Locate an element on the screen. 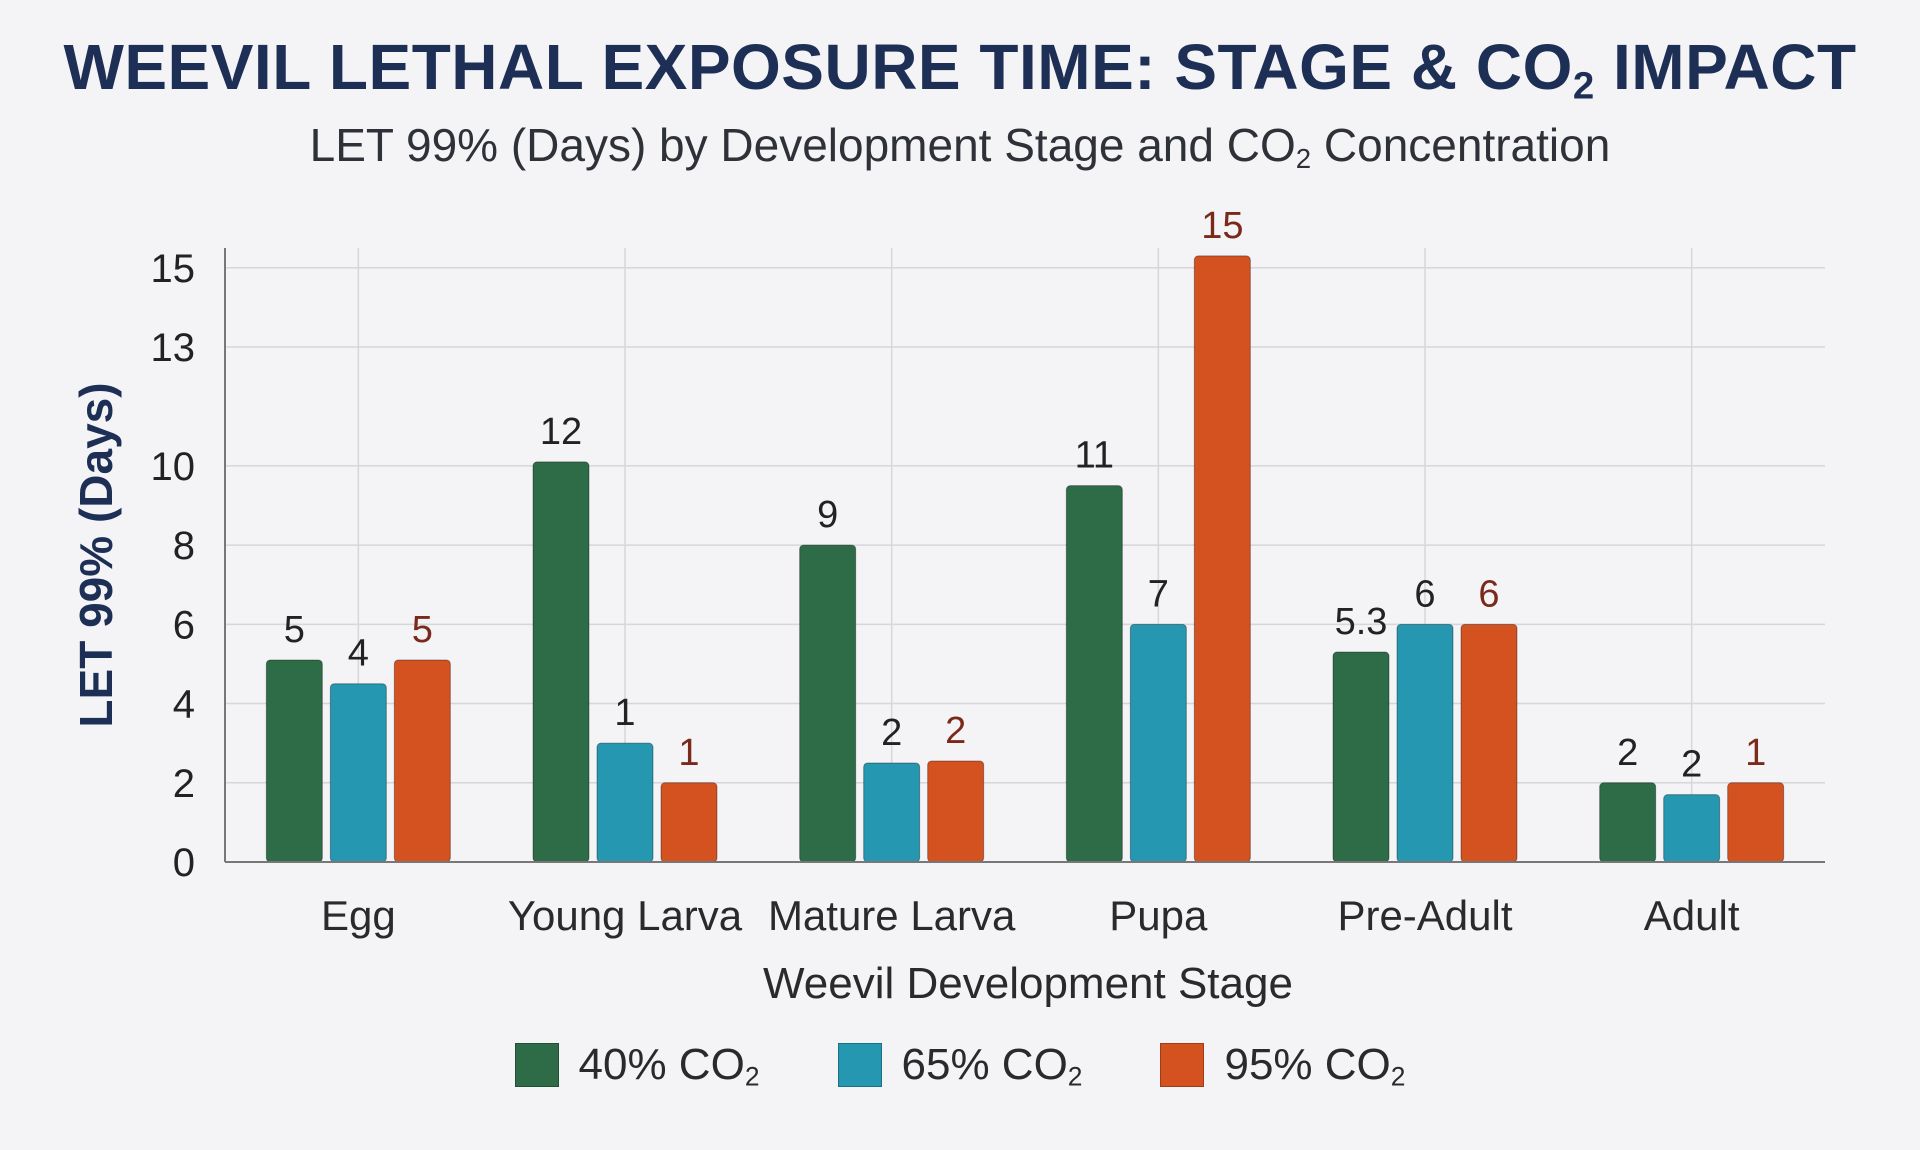 The width and height of the screenshot is (1920, 1150). legend: 40% CO2 65% CO2 95% CO2 is located at coordinates (960, 1065).